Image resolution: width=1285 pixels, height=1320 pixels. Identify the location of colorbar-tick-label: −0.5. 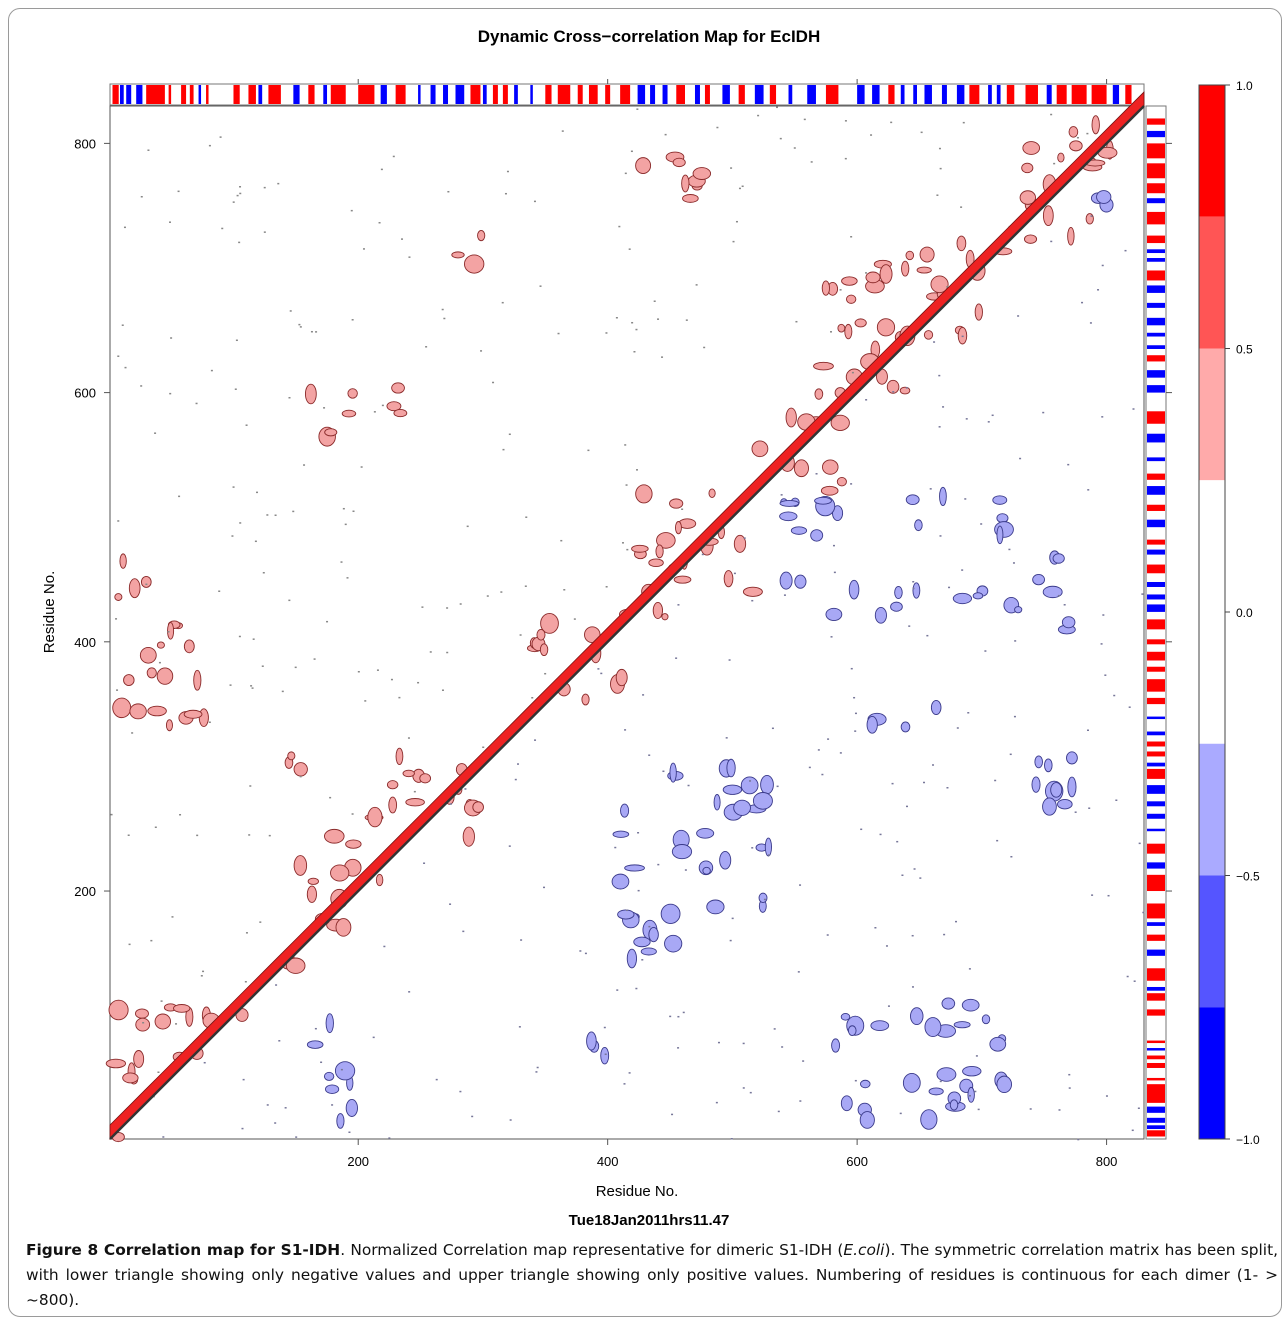
(1248, 877).